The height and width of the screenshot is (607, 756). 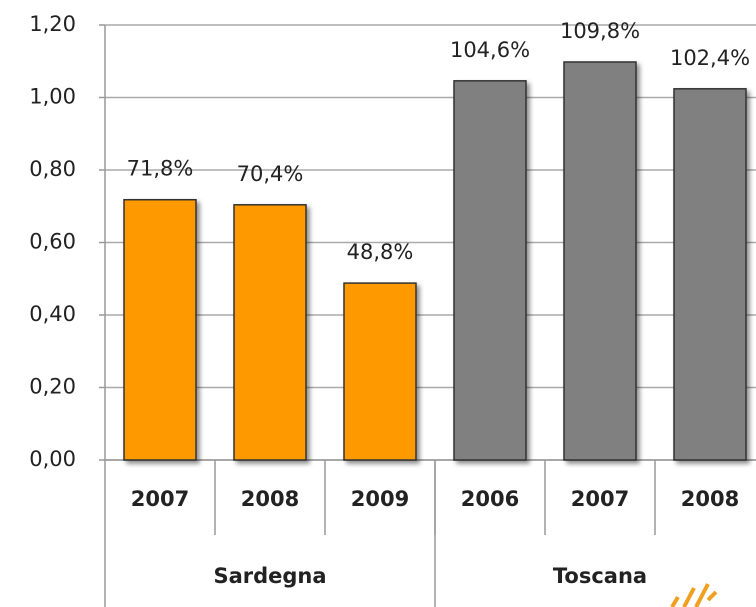 I want to click on y-tick-label: 0,60, so click(x=52, y=242).